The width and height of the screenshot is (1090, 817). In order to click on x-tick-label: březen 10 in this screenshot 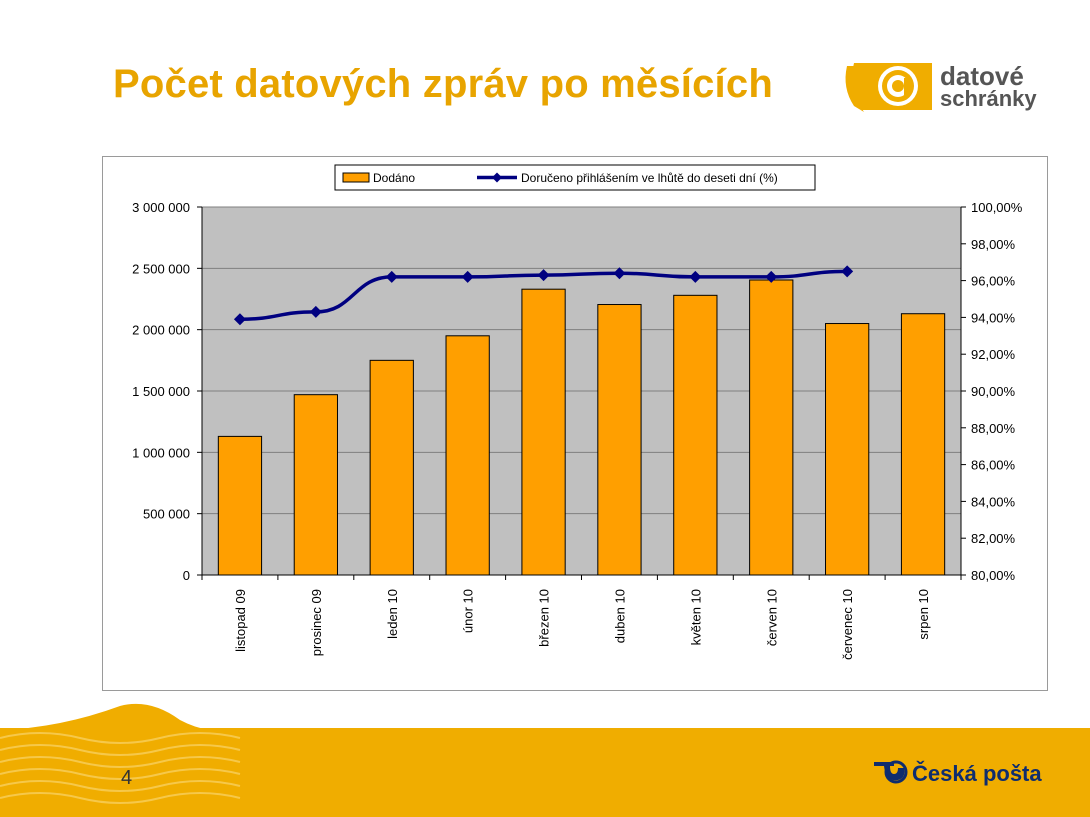, I will do `click(544, 618)`.